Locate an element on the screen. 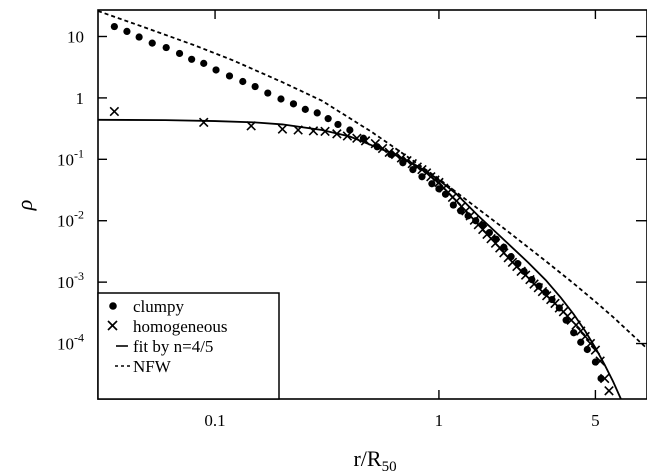 The height and width of the screenshot is (474, 647). y-tick-label: 1 is located at coordinates (80, 98).